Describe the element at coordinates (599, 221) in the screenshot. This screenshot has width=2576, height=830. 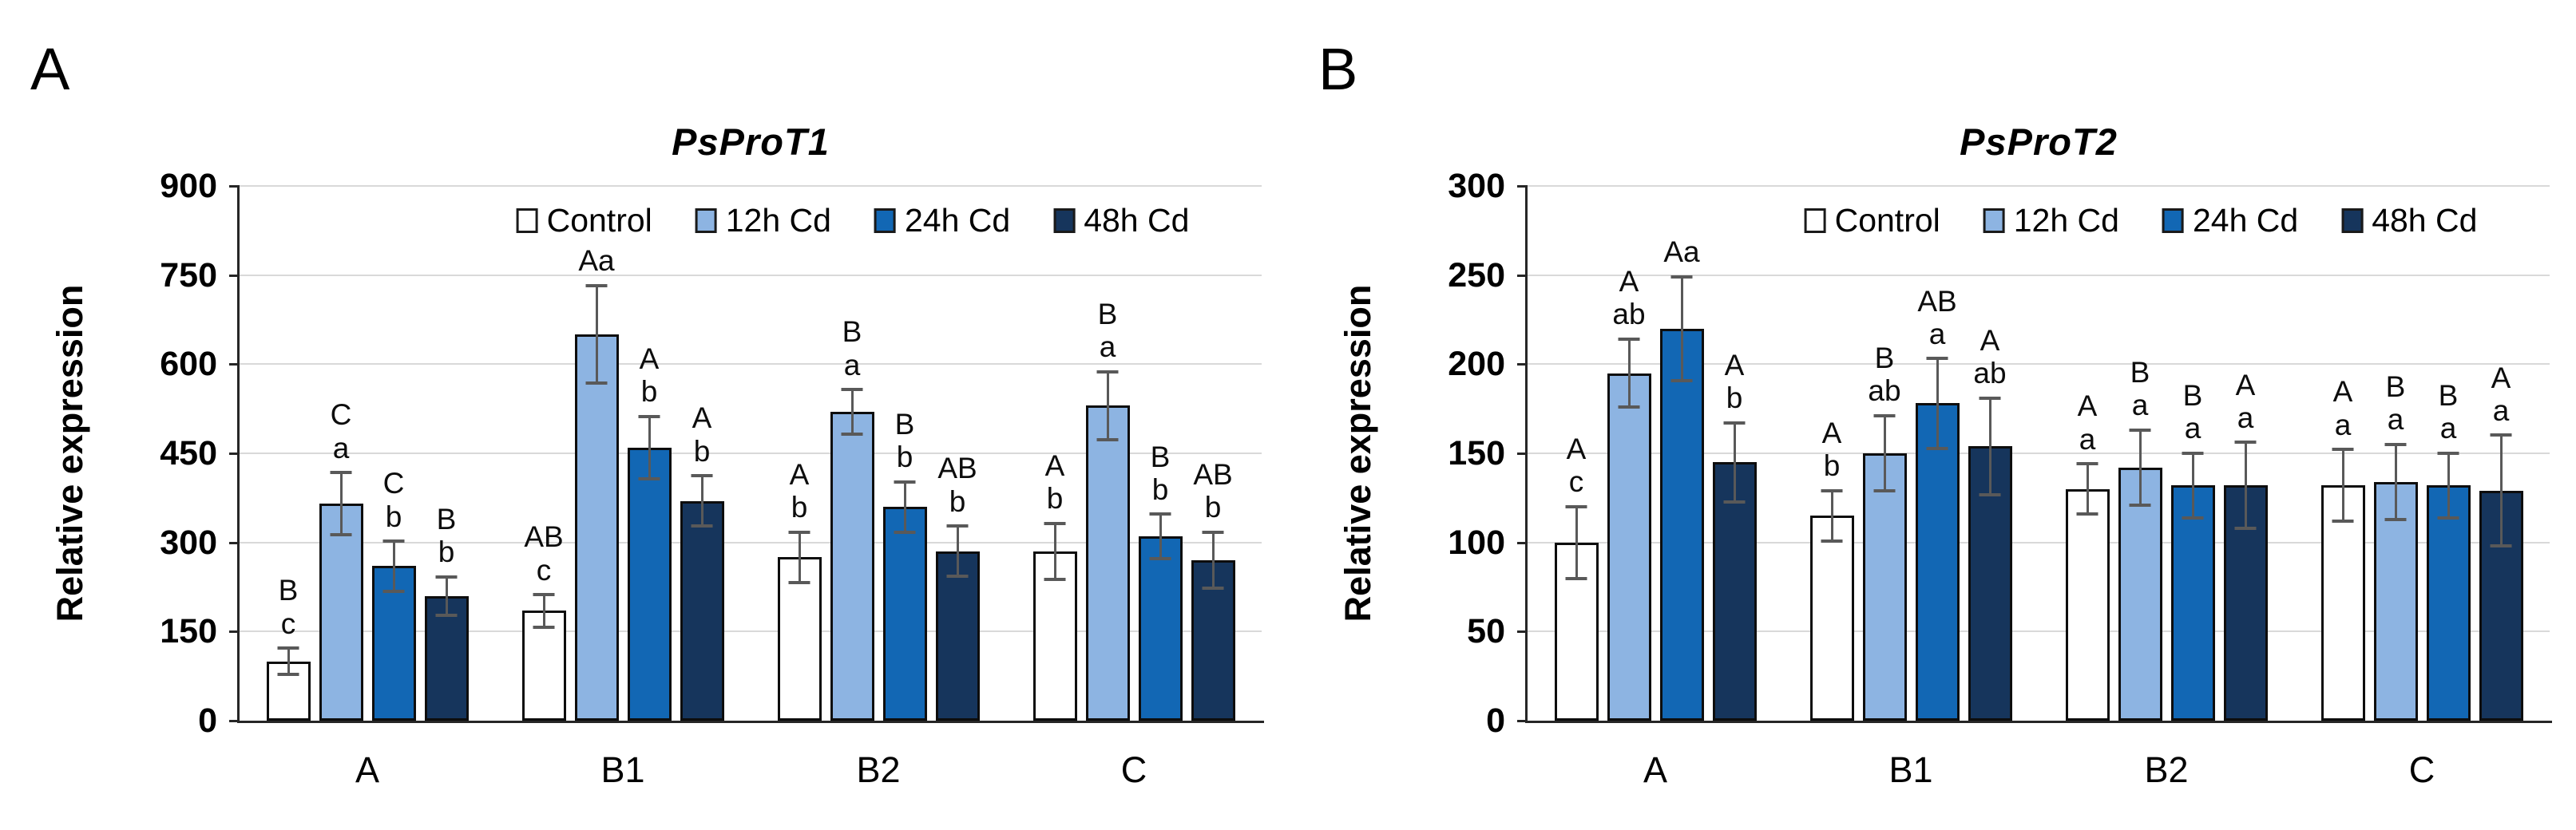
I see `legend-label: Control` at that location.